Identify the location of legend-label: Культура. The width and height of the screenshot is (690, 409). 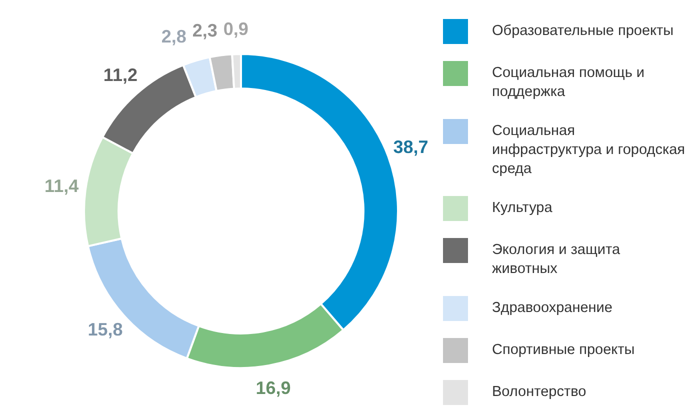
(522, 208).